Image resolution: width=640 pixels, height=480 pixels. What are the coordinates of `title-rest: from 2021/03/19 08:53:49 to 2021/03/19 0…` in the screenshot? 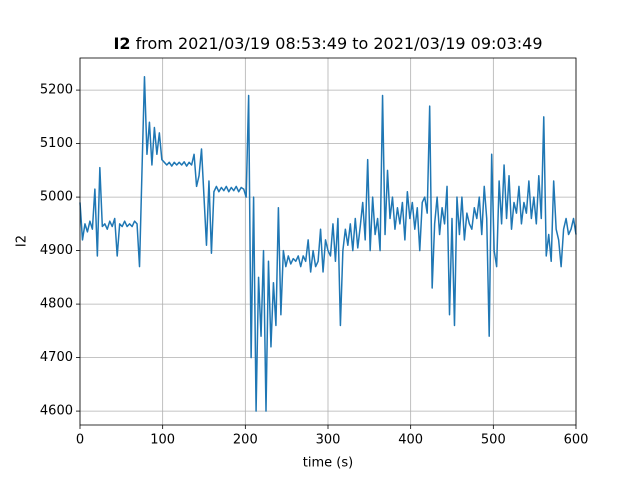 It's located at (339, 43).